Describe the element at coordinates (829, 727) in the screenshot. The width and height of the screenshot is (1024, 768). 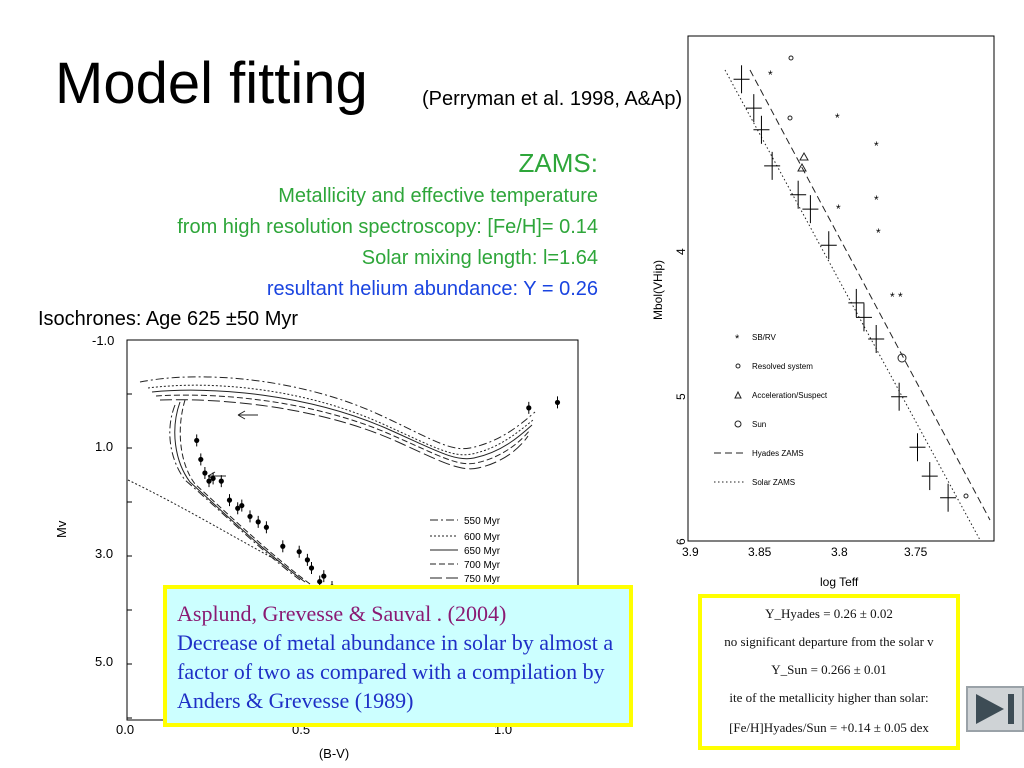
I see `result-line-5: [Fe/H]Hyades/Sun = +0.14 ± 0.05 dex` at that location.